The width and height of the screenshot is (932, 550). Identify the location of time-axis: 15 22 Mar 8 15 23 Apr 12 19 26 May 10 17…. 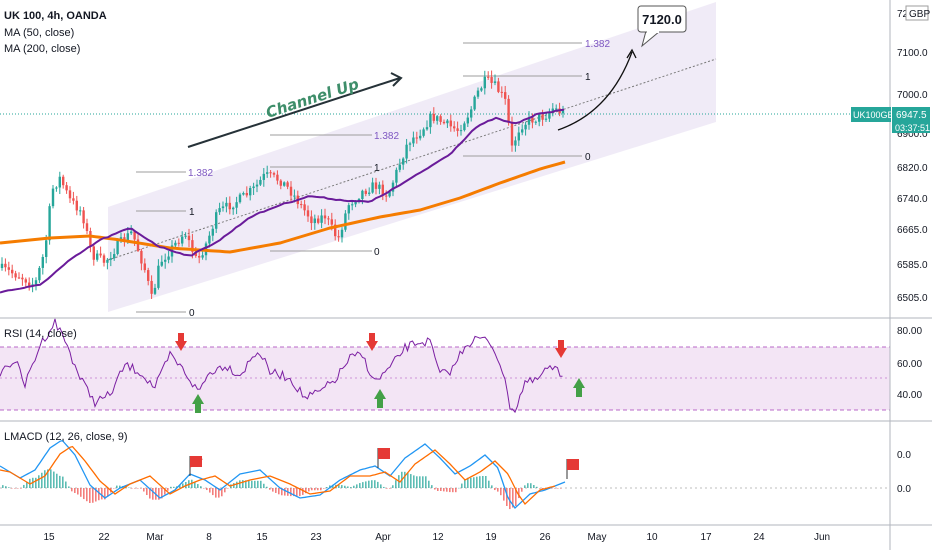
(436, 537).